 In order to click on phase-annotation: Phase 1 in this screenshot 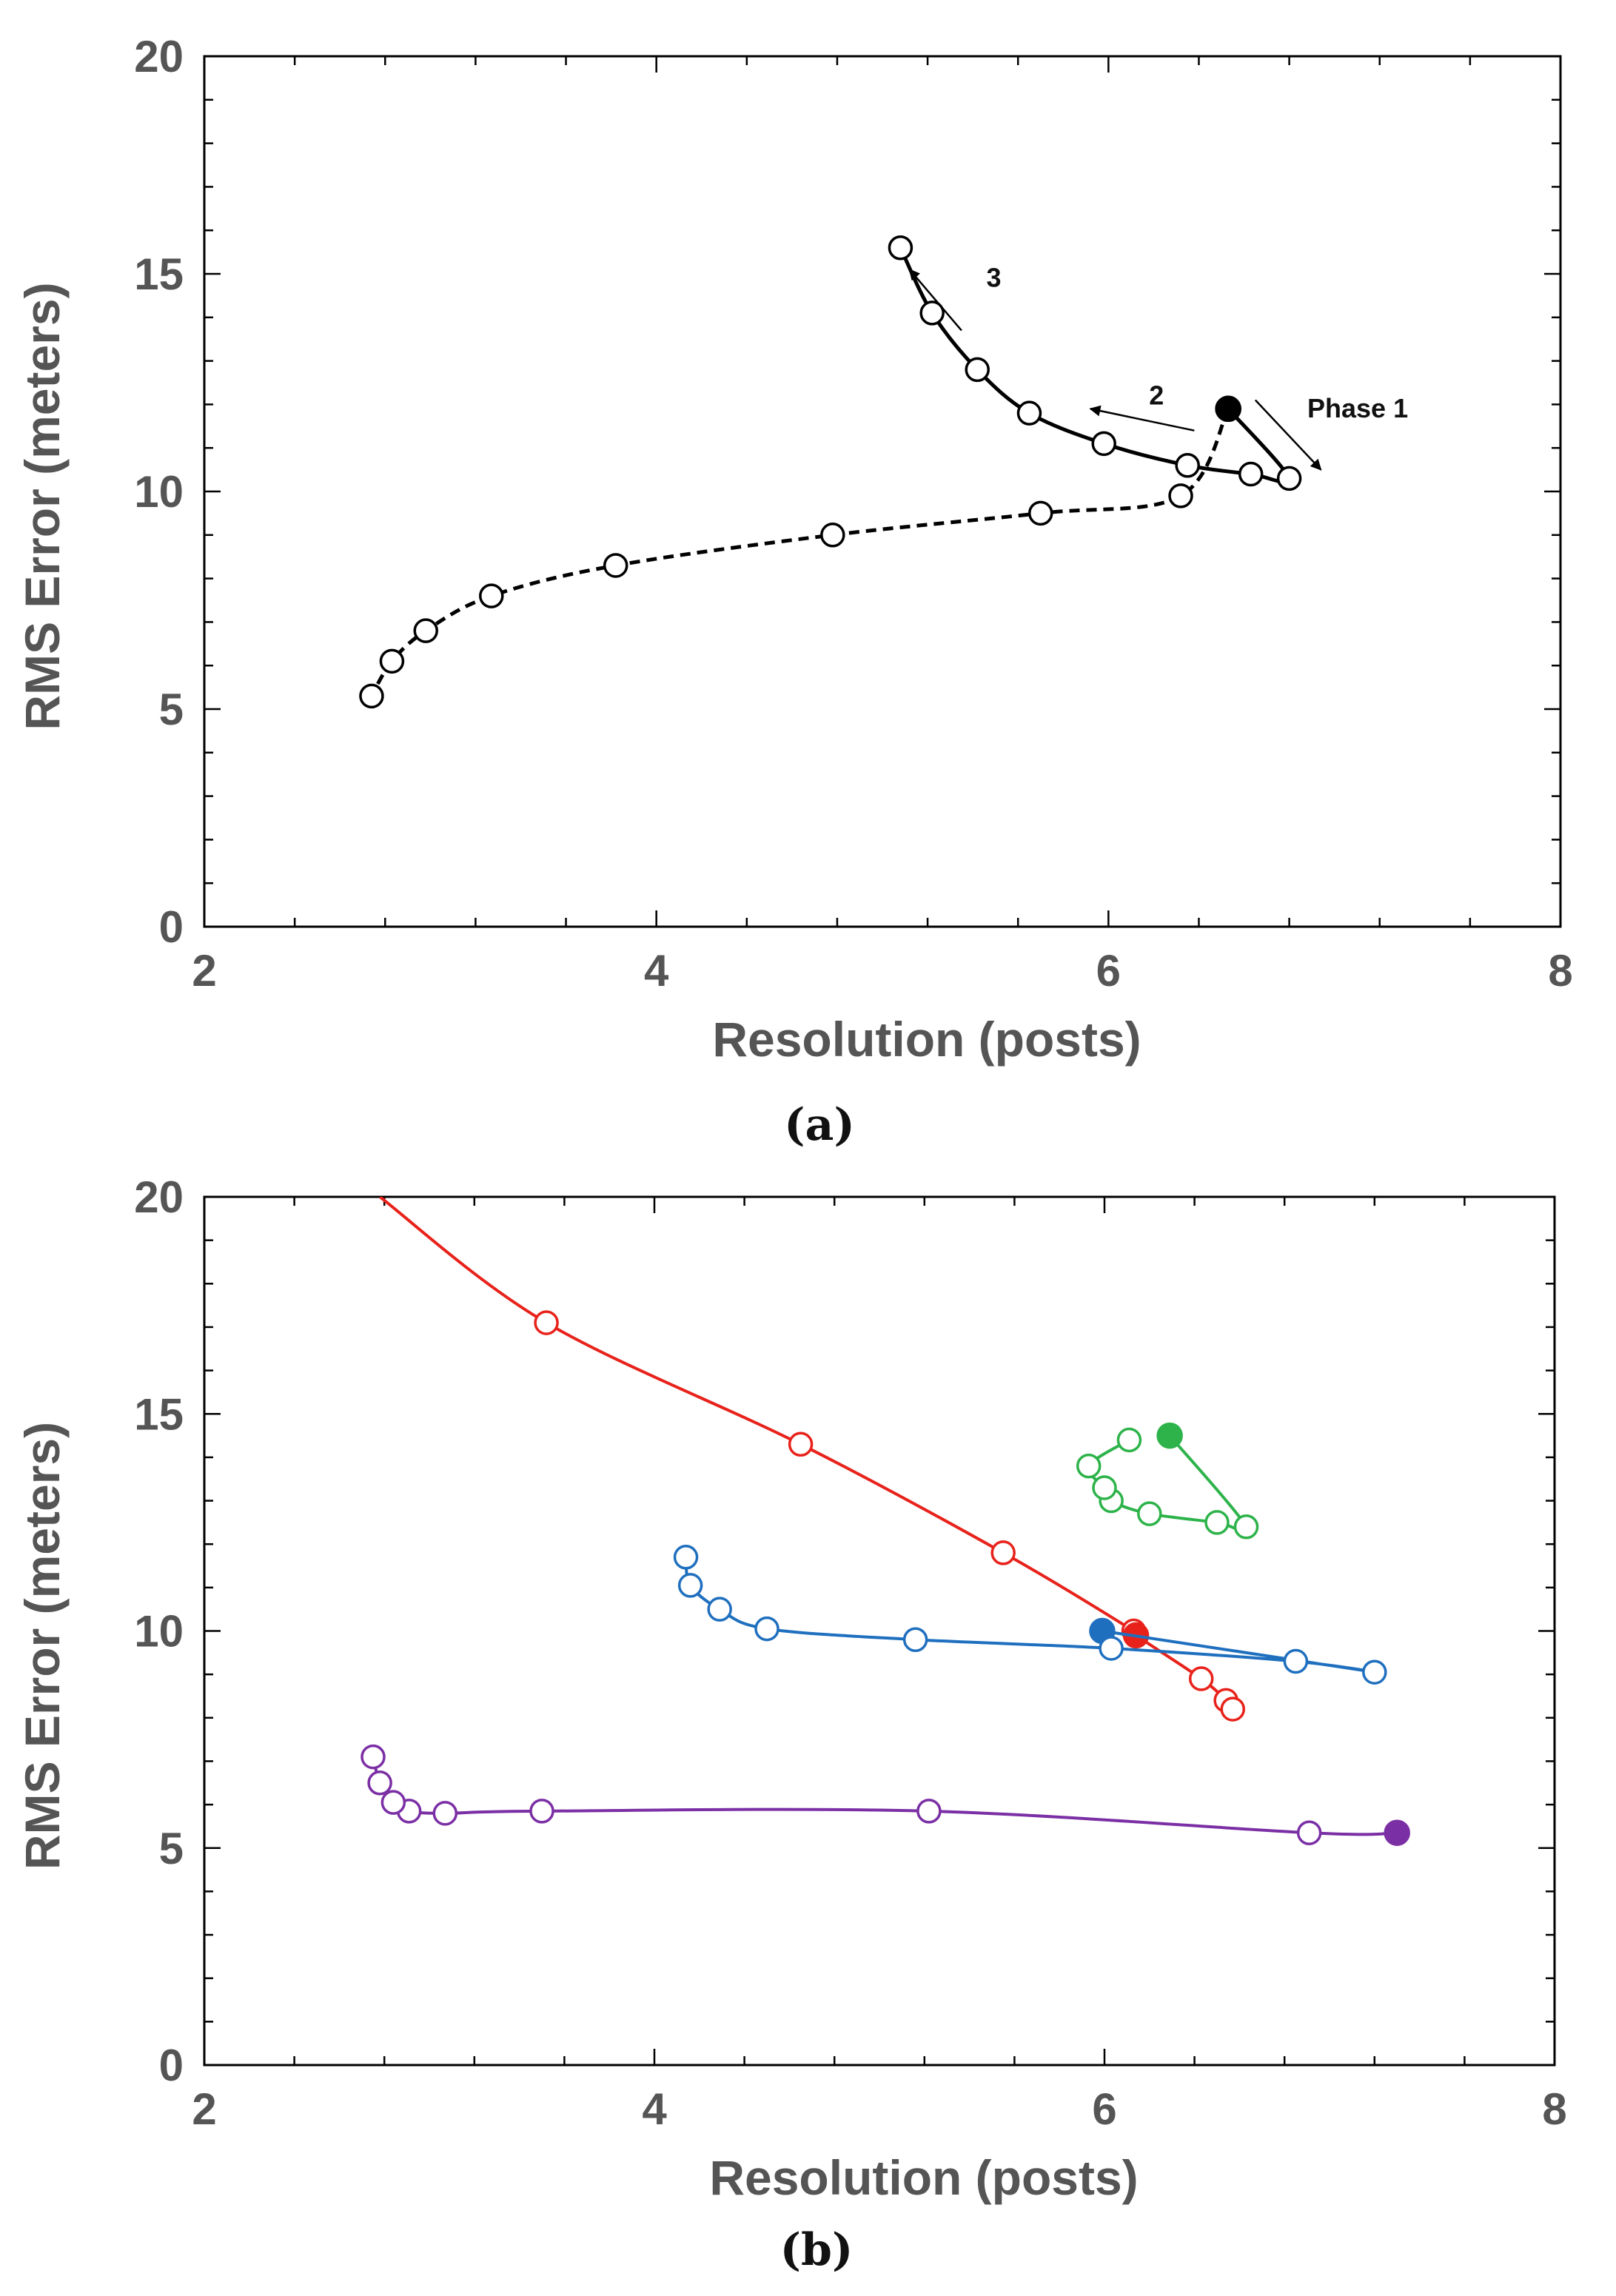, I will do `click(1357, 408)`.